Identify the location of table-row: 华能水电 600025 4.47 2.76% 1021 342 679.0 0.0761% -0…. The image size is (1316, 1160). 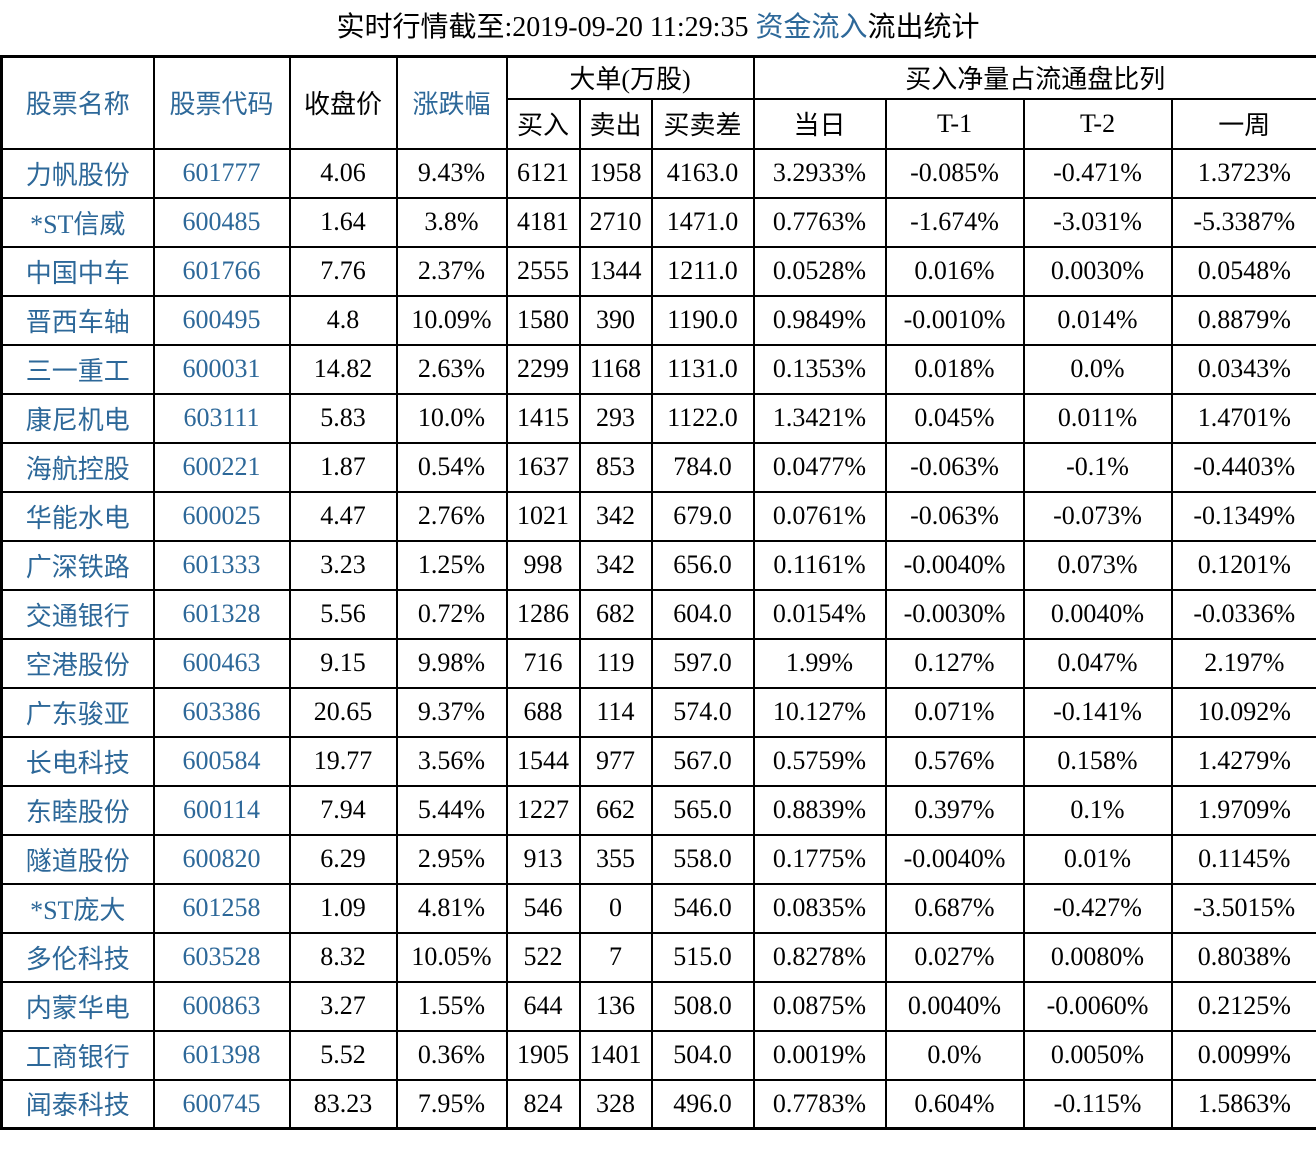
(658, 516).